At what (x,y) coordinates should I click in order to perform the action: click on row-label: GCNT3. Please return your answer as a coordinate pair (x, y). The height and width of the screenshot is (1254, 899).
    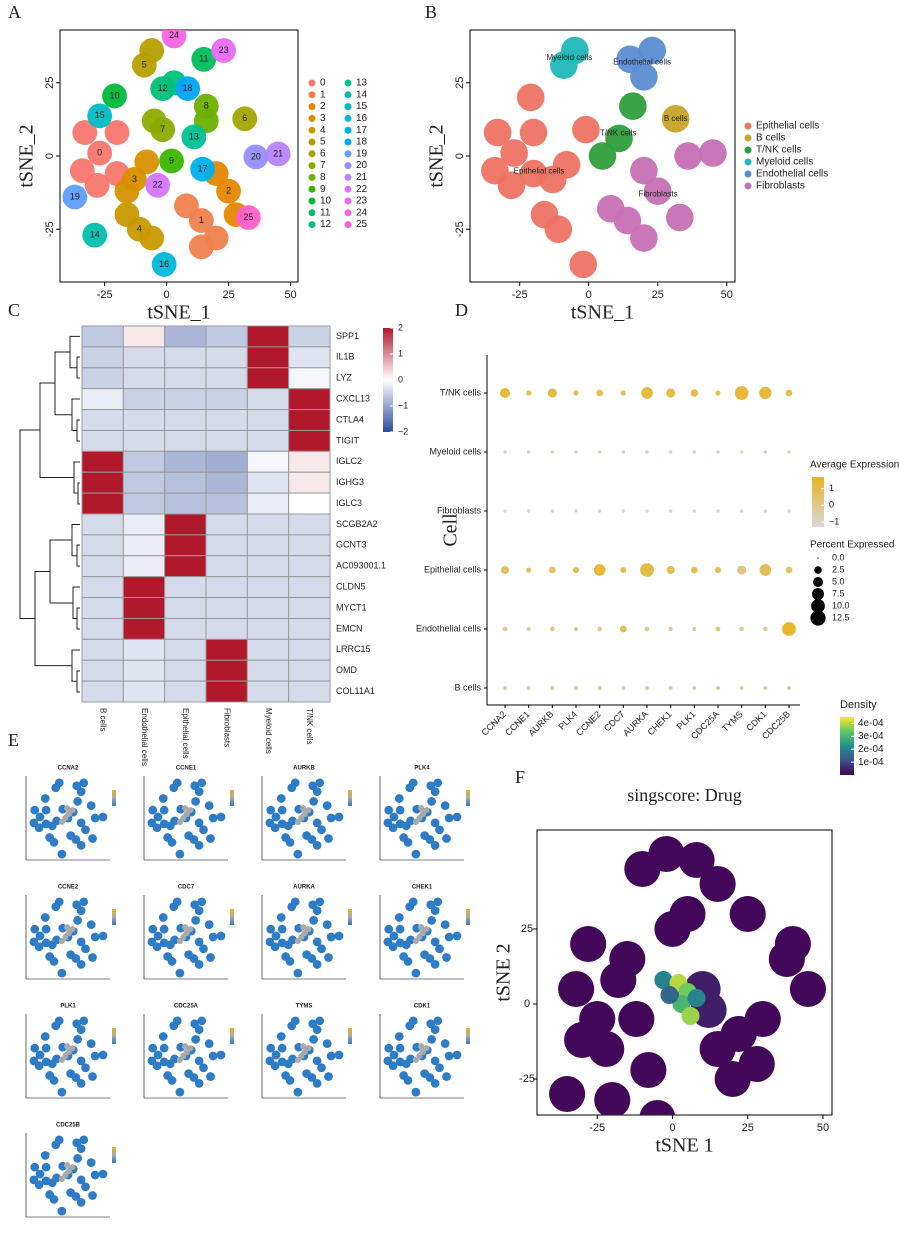
    Looking at the image, I should click on (351, 545).